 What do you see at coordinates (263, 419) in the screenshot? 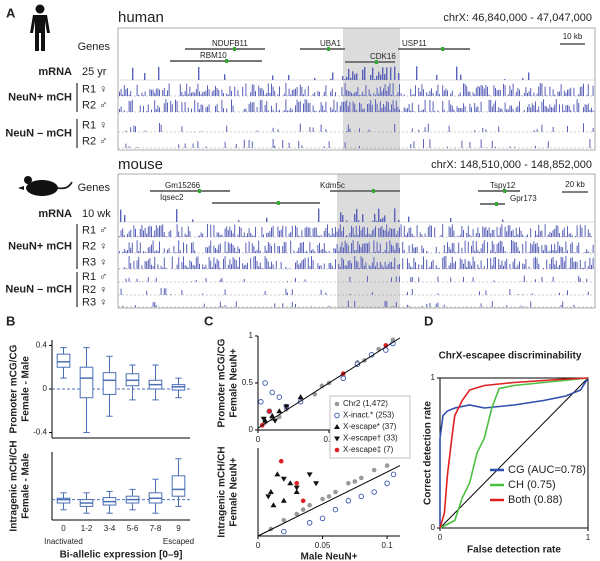
I see `point` at bounding box center [263, 419].